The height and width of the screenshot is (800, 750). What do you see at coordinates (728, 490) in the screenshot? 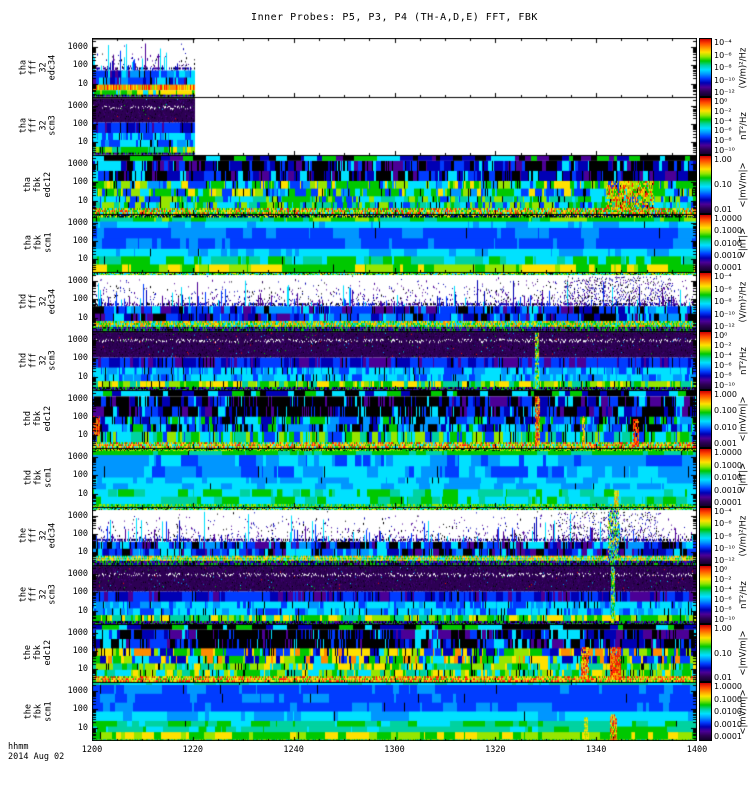
I see `colorbar-tick-label: 0.0010` at bounding box center [728, 490].